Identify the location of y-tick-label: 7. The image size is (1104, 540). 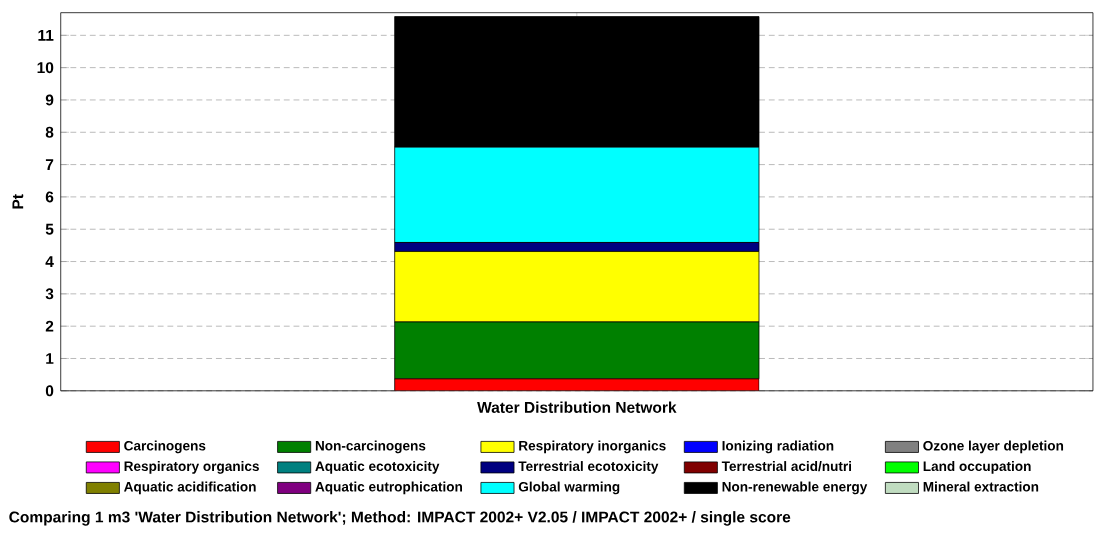
(49, 165).